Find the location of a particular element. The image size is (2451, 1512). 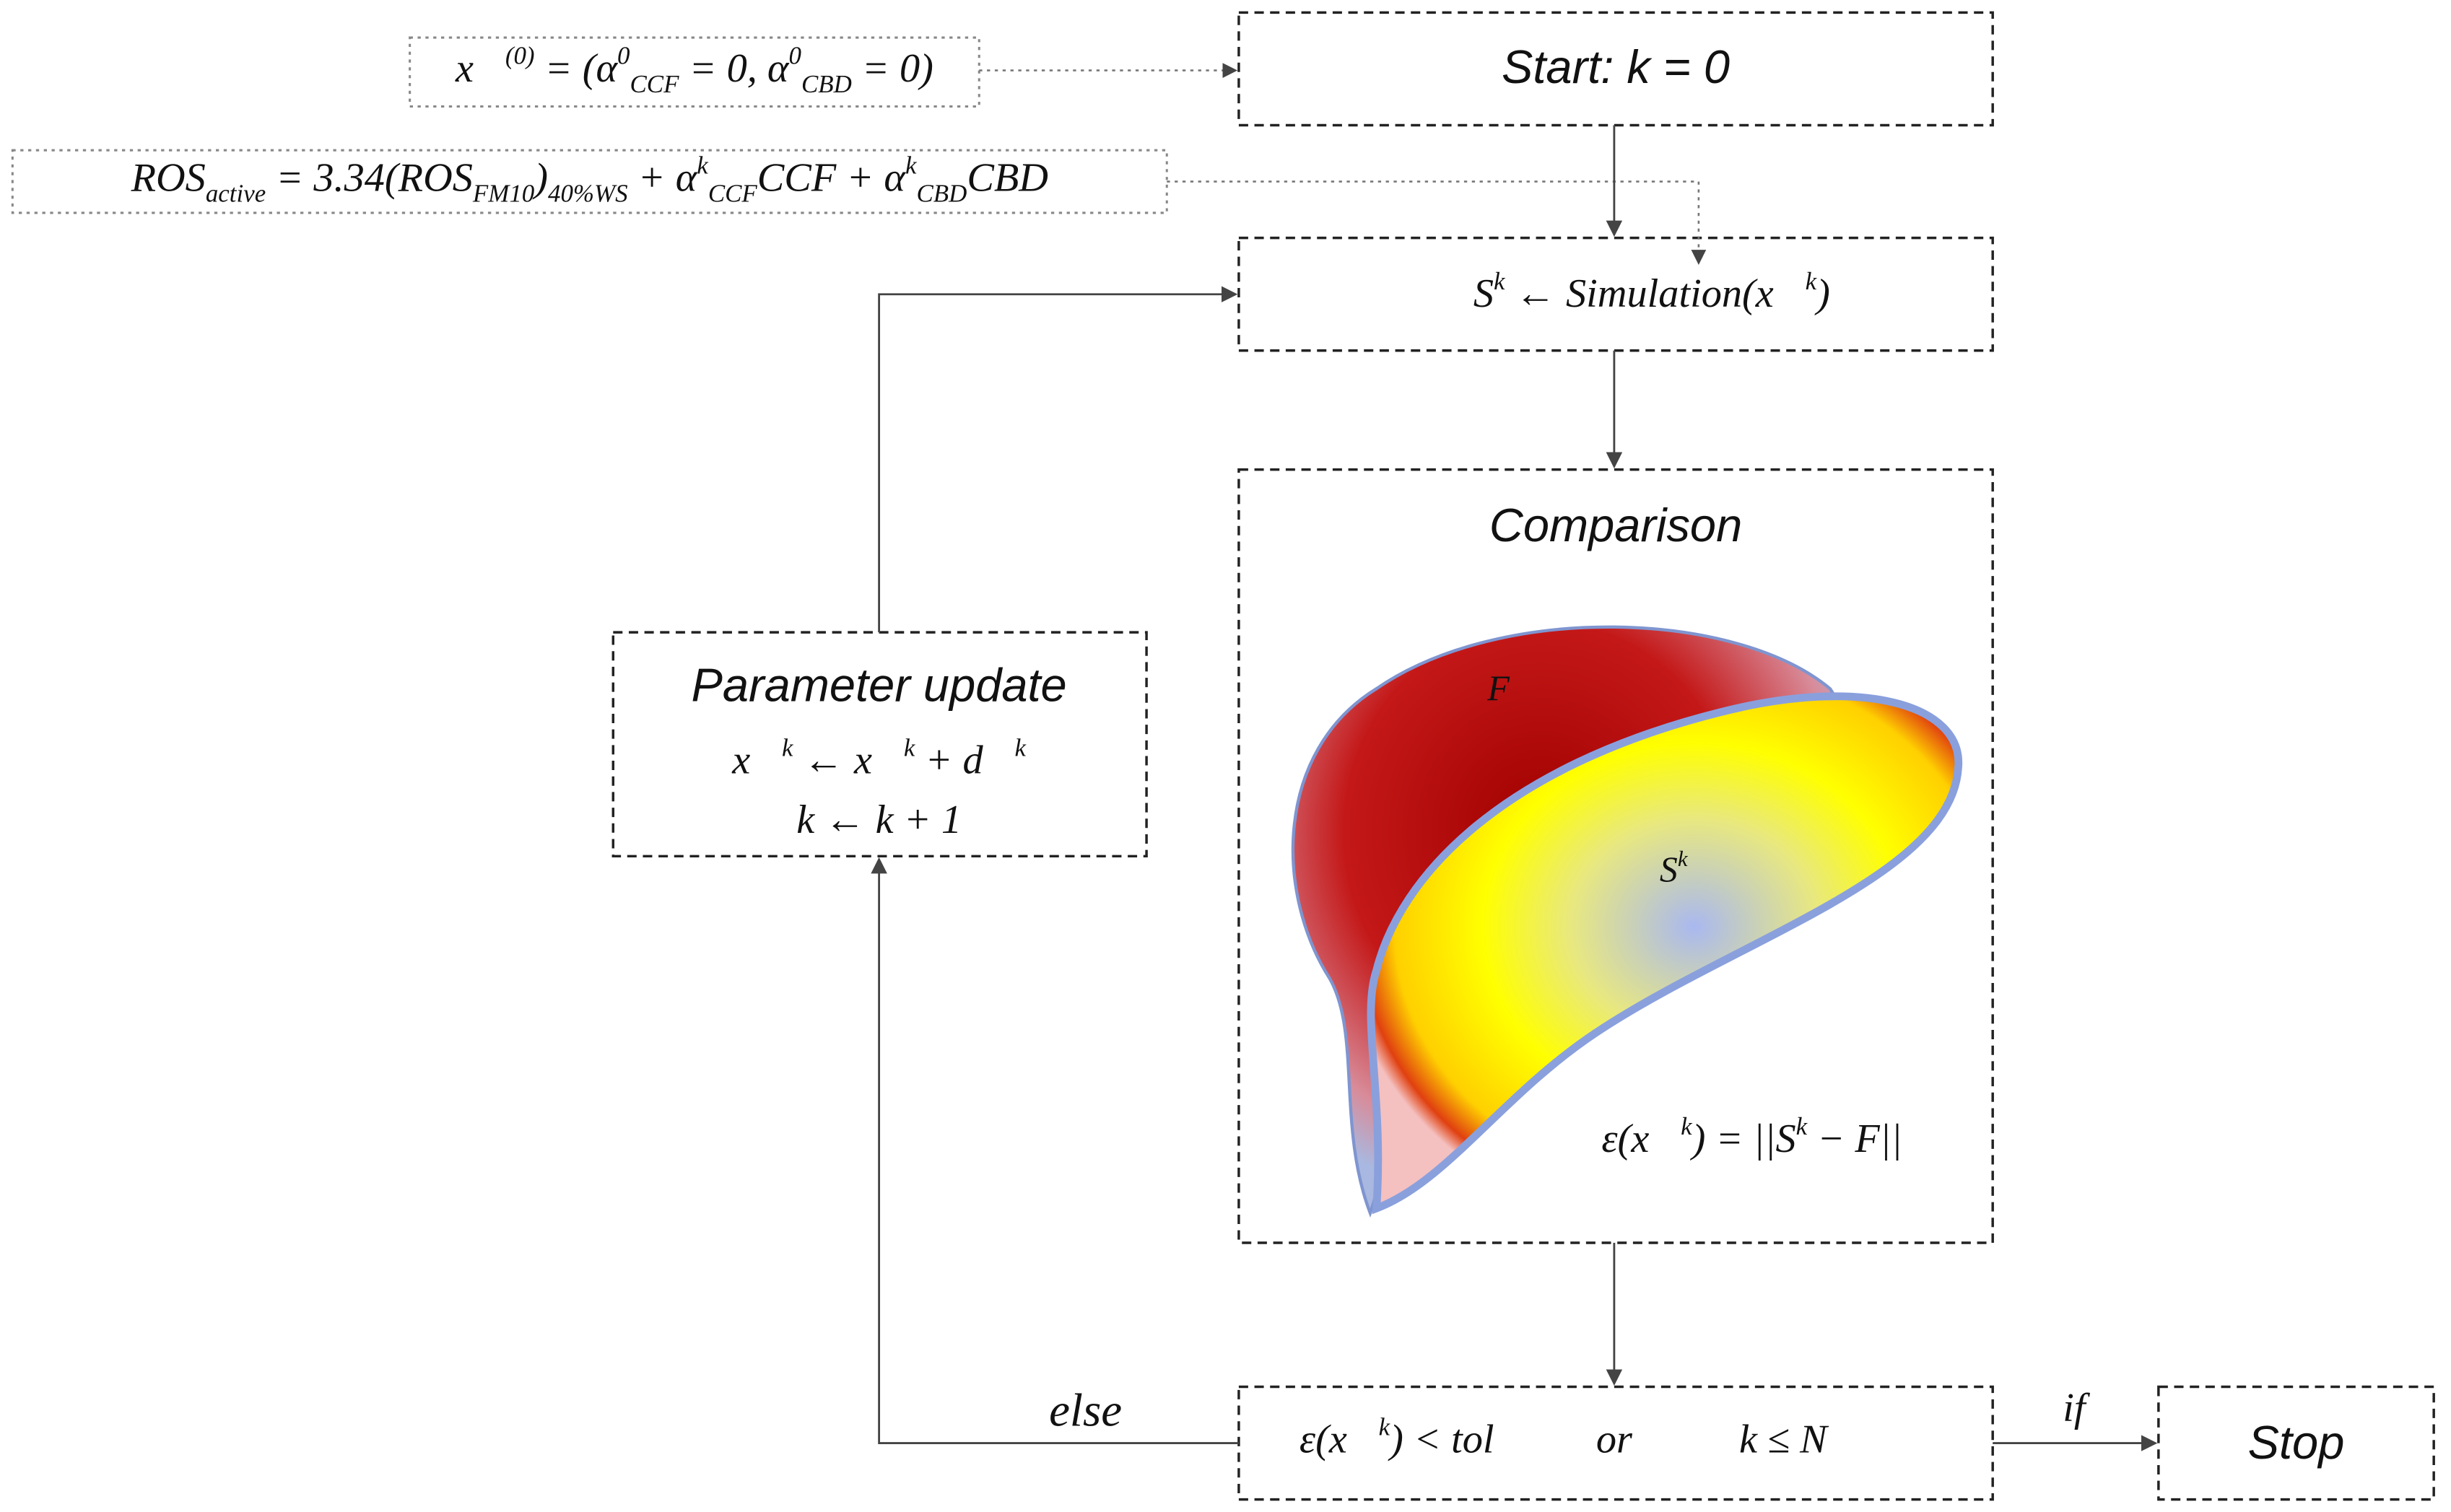

start-box is located at coordinates (1615, 69).